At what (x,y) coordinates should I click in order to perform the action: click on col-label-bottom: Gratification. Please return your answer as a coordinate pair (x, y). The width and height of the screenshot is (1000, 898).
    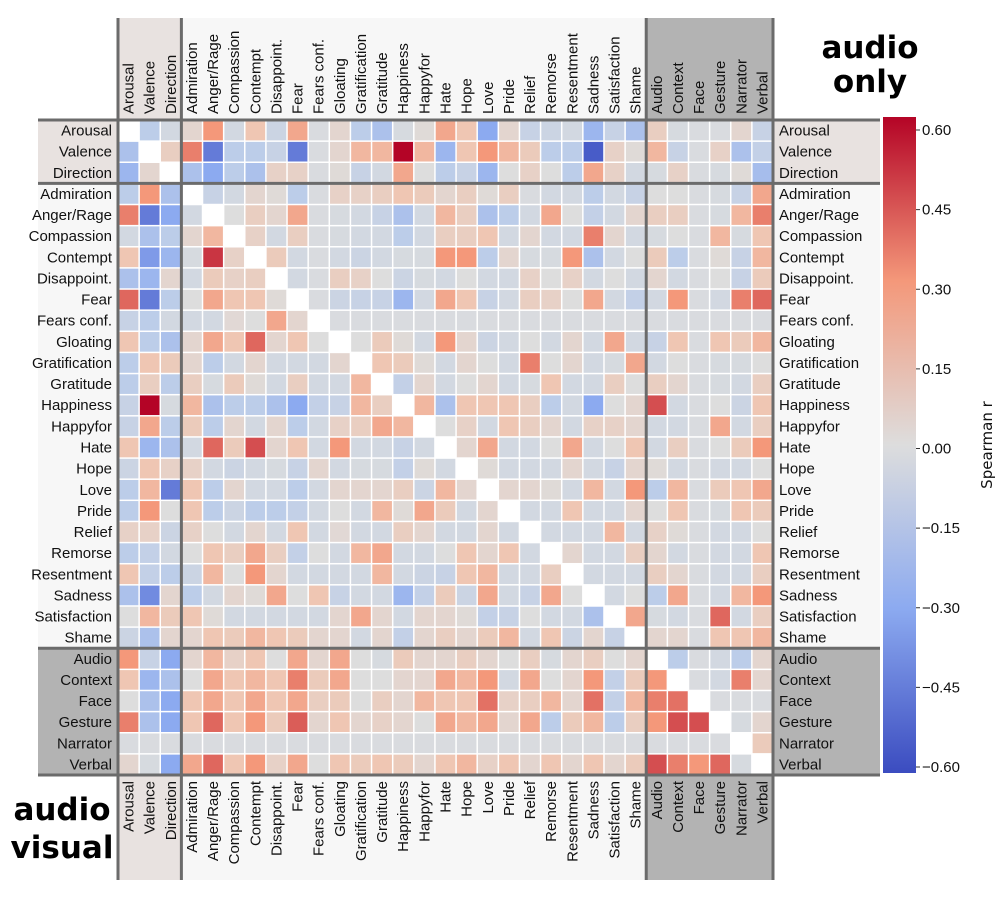
    Looking at the image, I should click on (361, 821).